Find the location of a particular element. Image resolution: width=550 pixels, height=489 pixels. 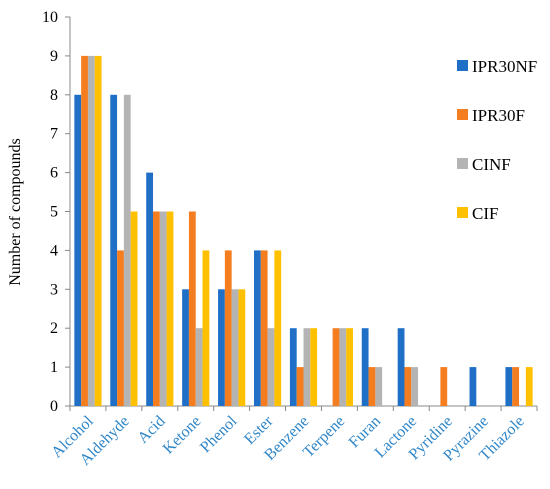

y-axis-title: Number of compounds is located at coordinates (15, 212).